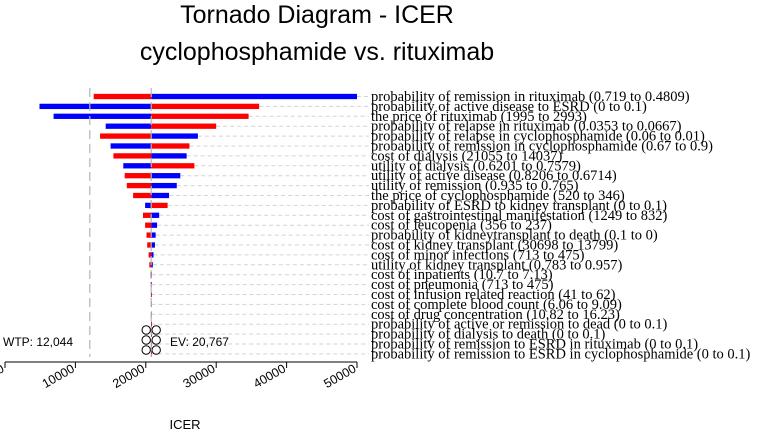  What do you see at coordinates (199, 376) in the screenshot?
I see `x-tick-label: 30000` at bounding box center [199, 376].